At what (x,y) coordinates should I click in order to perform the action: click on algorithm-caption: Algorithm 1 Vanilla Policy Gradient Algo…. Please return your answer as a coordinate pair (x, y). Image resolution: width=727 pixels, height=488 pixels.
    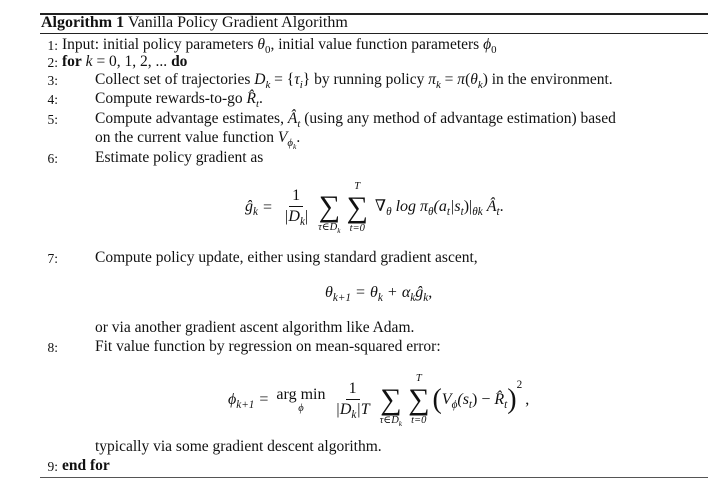
    Looking at the image, I should click on (194, 23).